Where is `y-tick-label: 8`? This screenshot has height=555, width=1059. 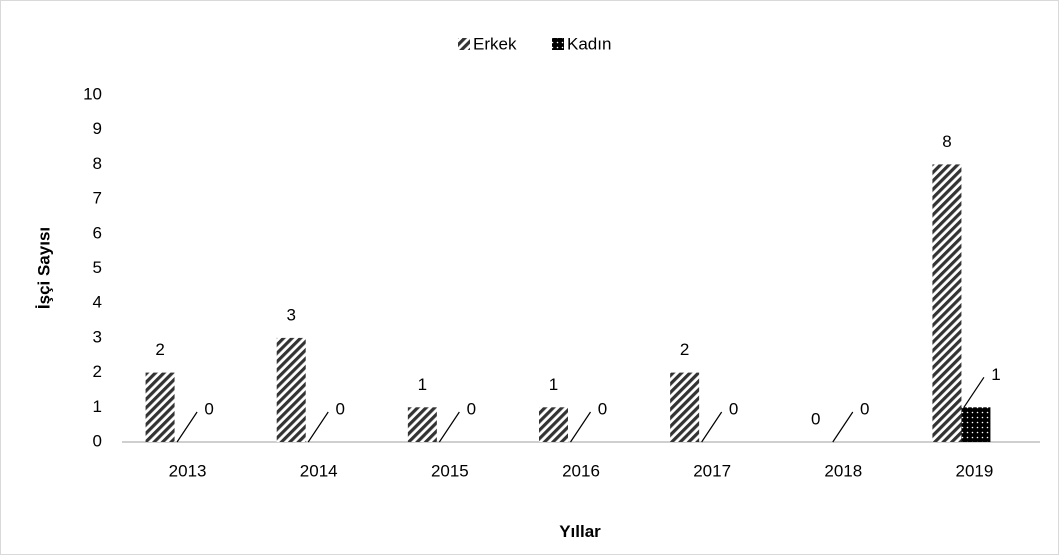
y-tick-label: 8 is located at coordinates (97, 163).